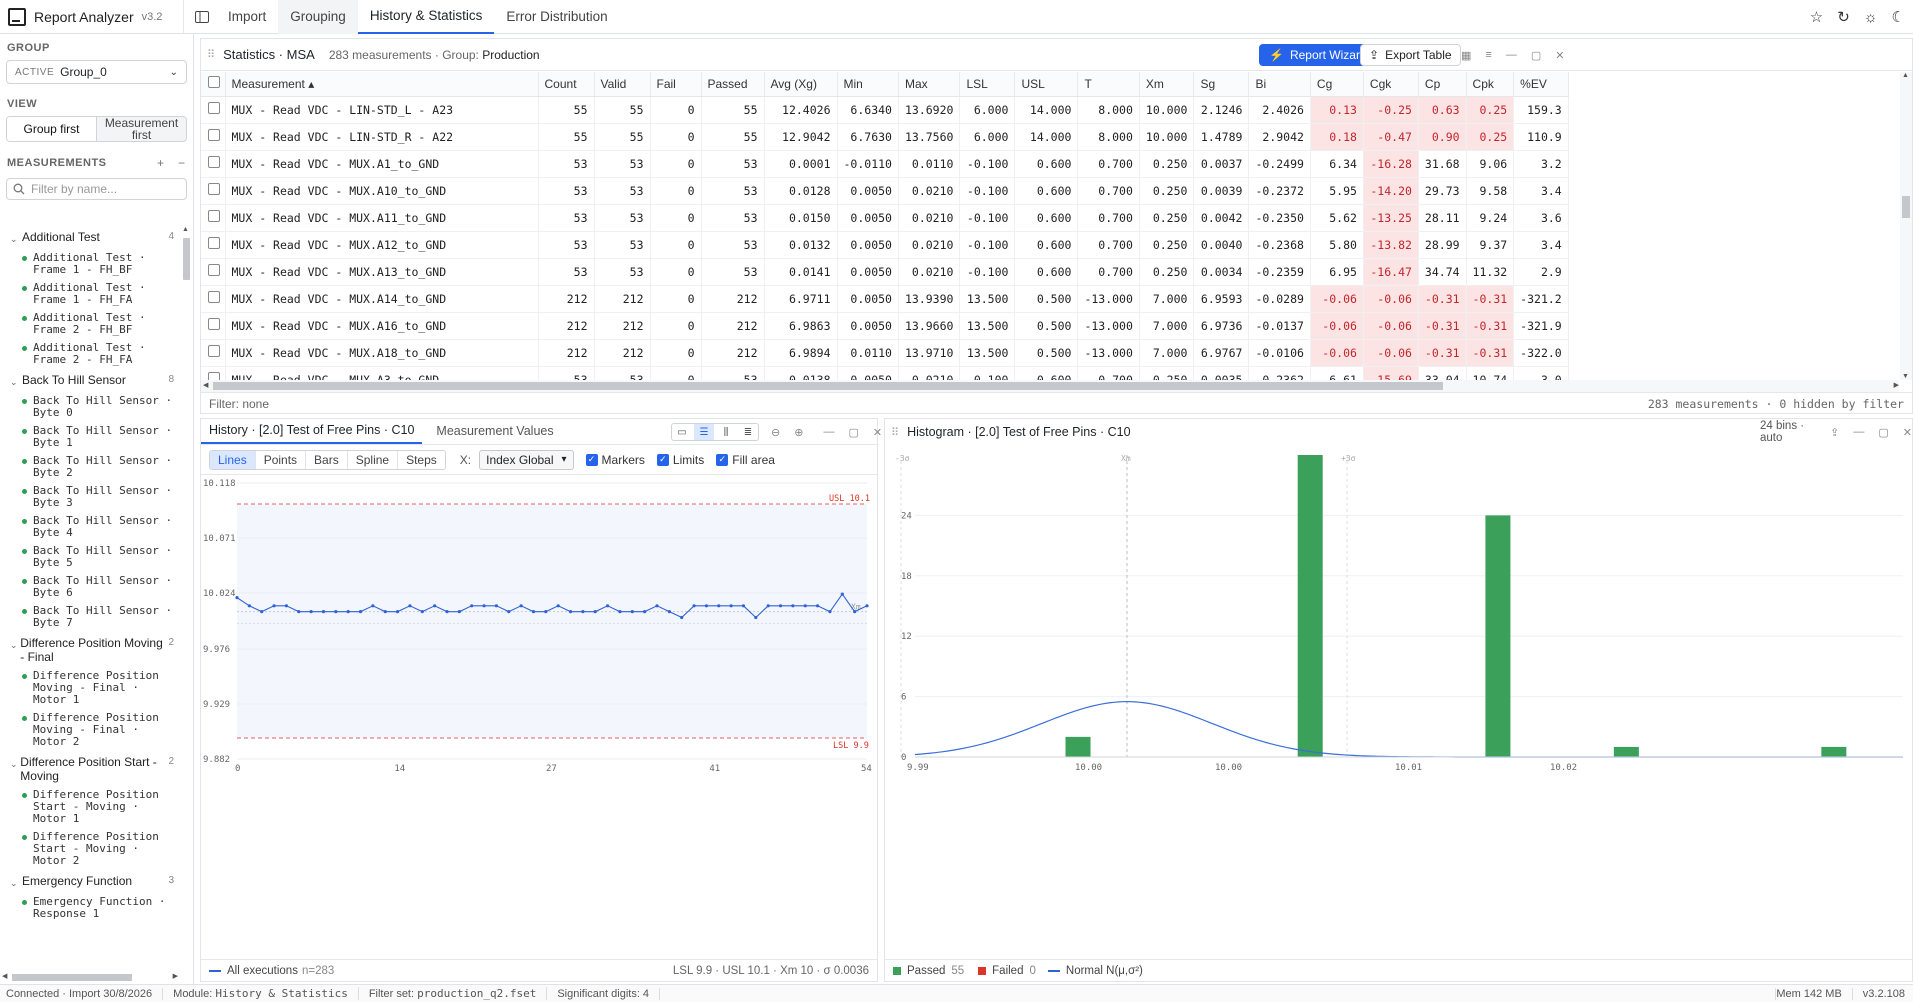 The image size is (1913, 1002). I want to click on mode-bars: Bars, so click(327, 459).